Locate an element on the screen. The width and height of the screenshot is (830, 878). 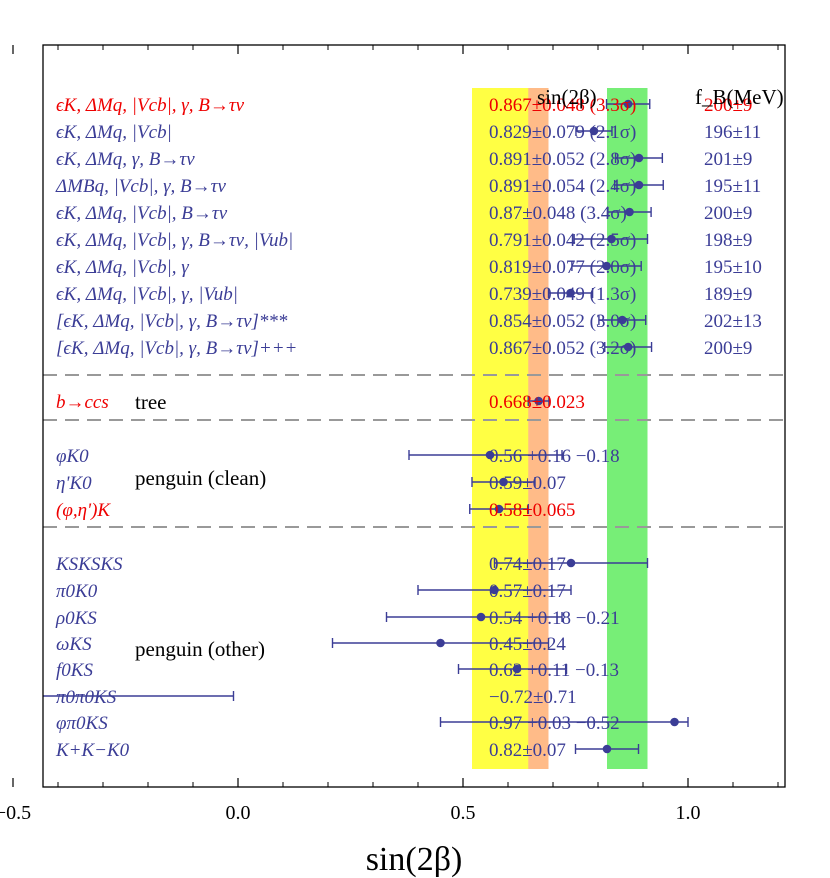
row-value-3-6: 0.97 +0.03 −0.52 is located at coordinates (554, 723).